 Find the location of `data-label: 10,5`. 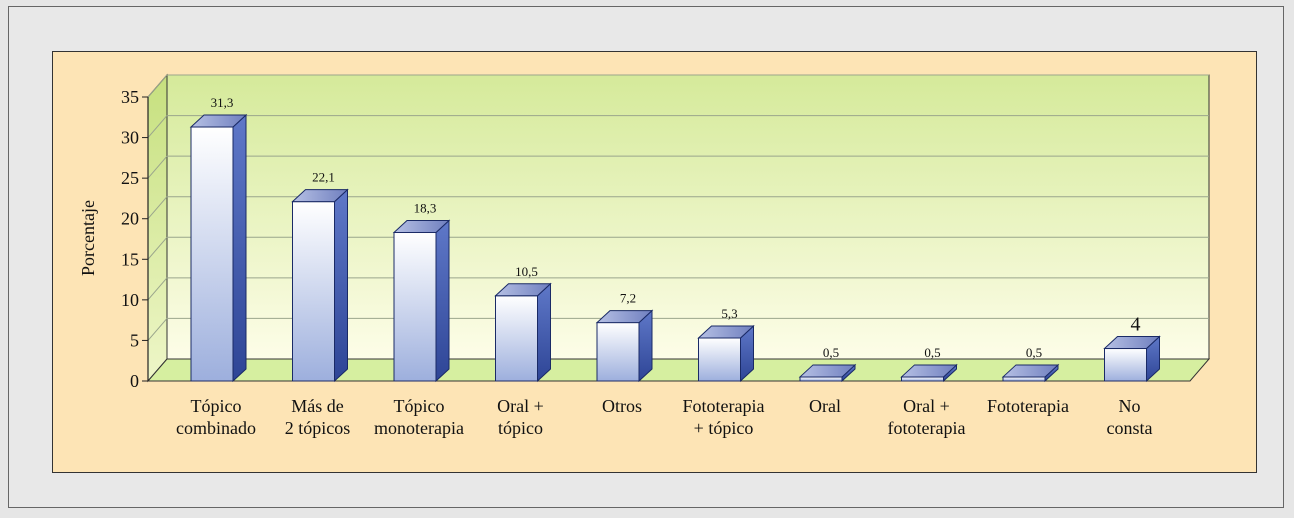

data-label: 10,5 is located at coordinates (526, 271).